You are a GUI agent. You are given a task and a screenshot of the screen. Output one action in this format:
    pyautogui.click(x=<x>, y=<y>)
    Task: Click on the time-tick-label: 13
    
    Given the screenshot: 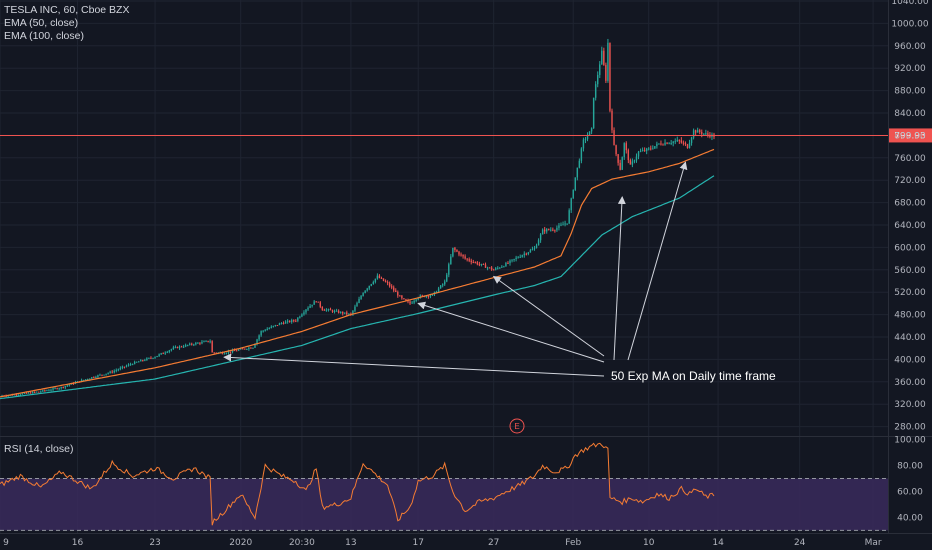 What is the action you would take?
    pyautogui.click(x=350, y=543)
    